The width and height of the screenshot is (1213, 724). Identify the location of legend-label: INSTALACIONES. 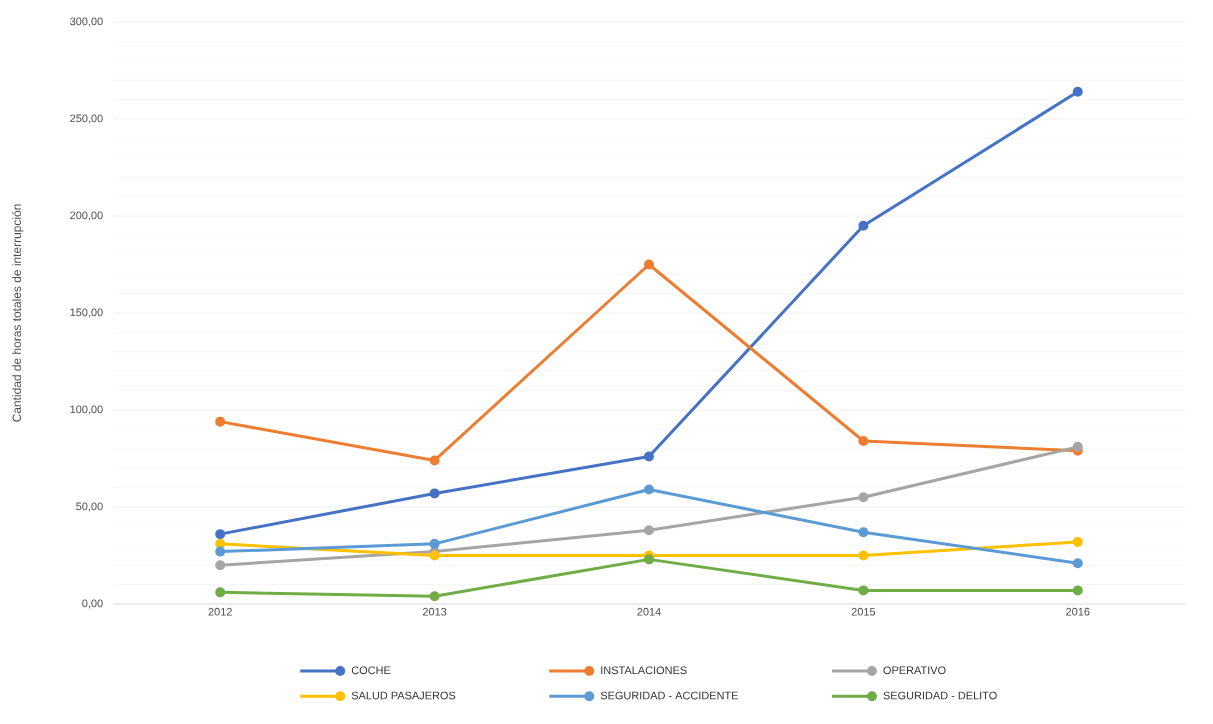
(644, 670).